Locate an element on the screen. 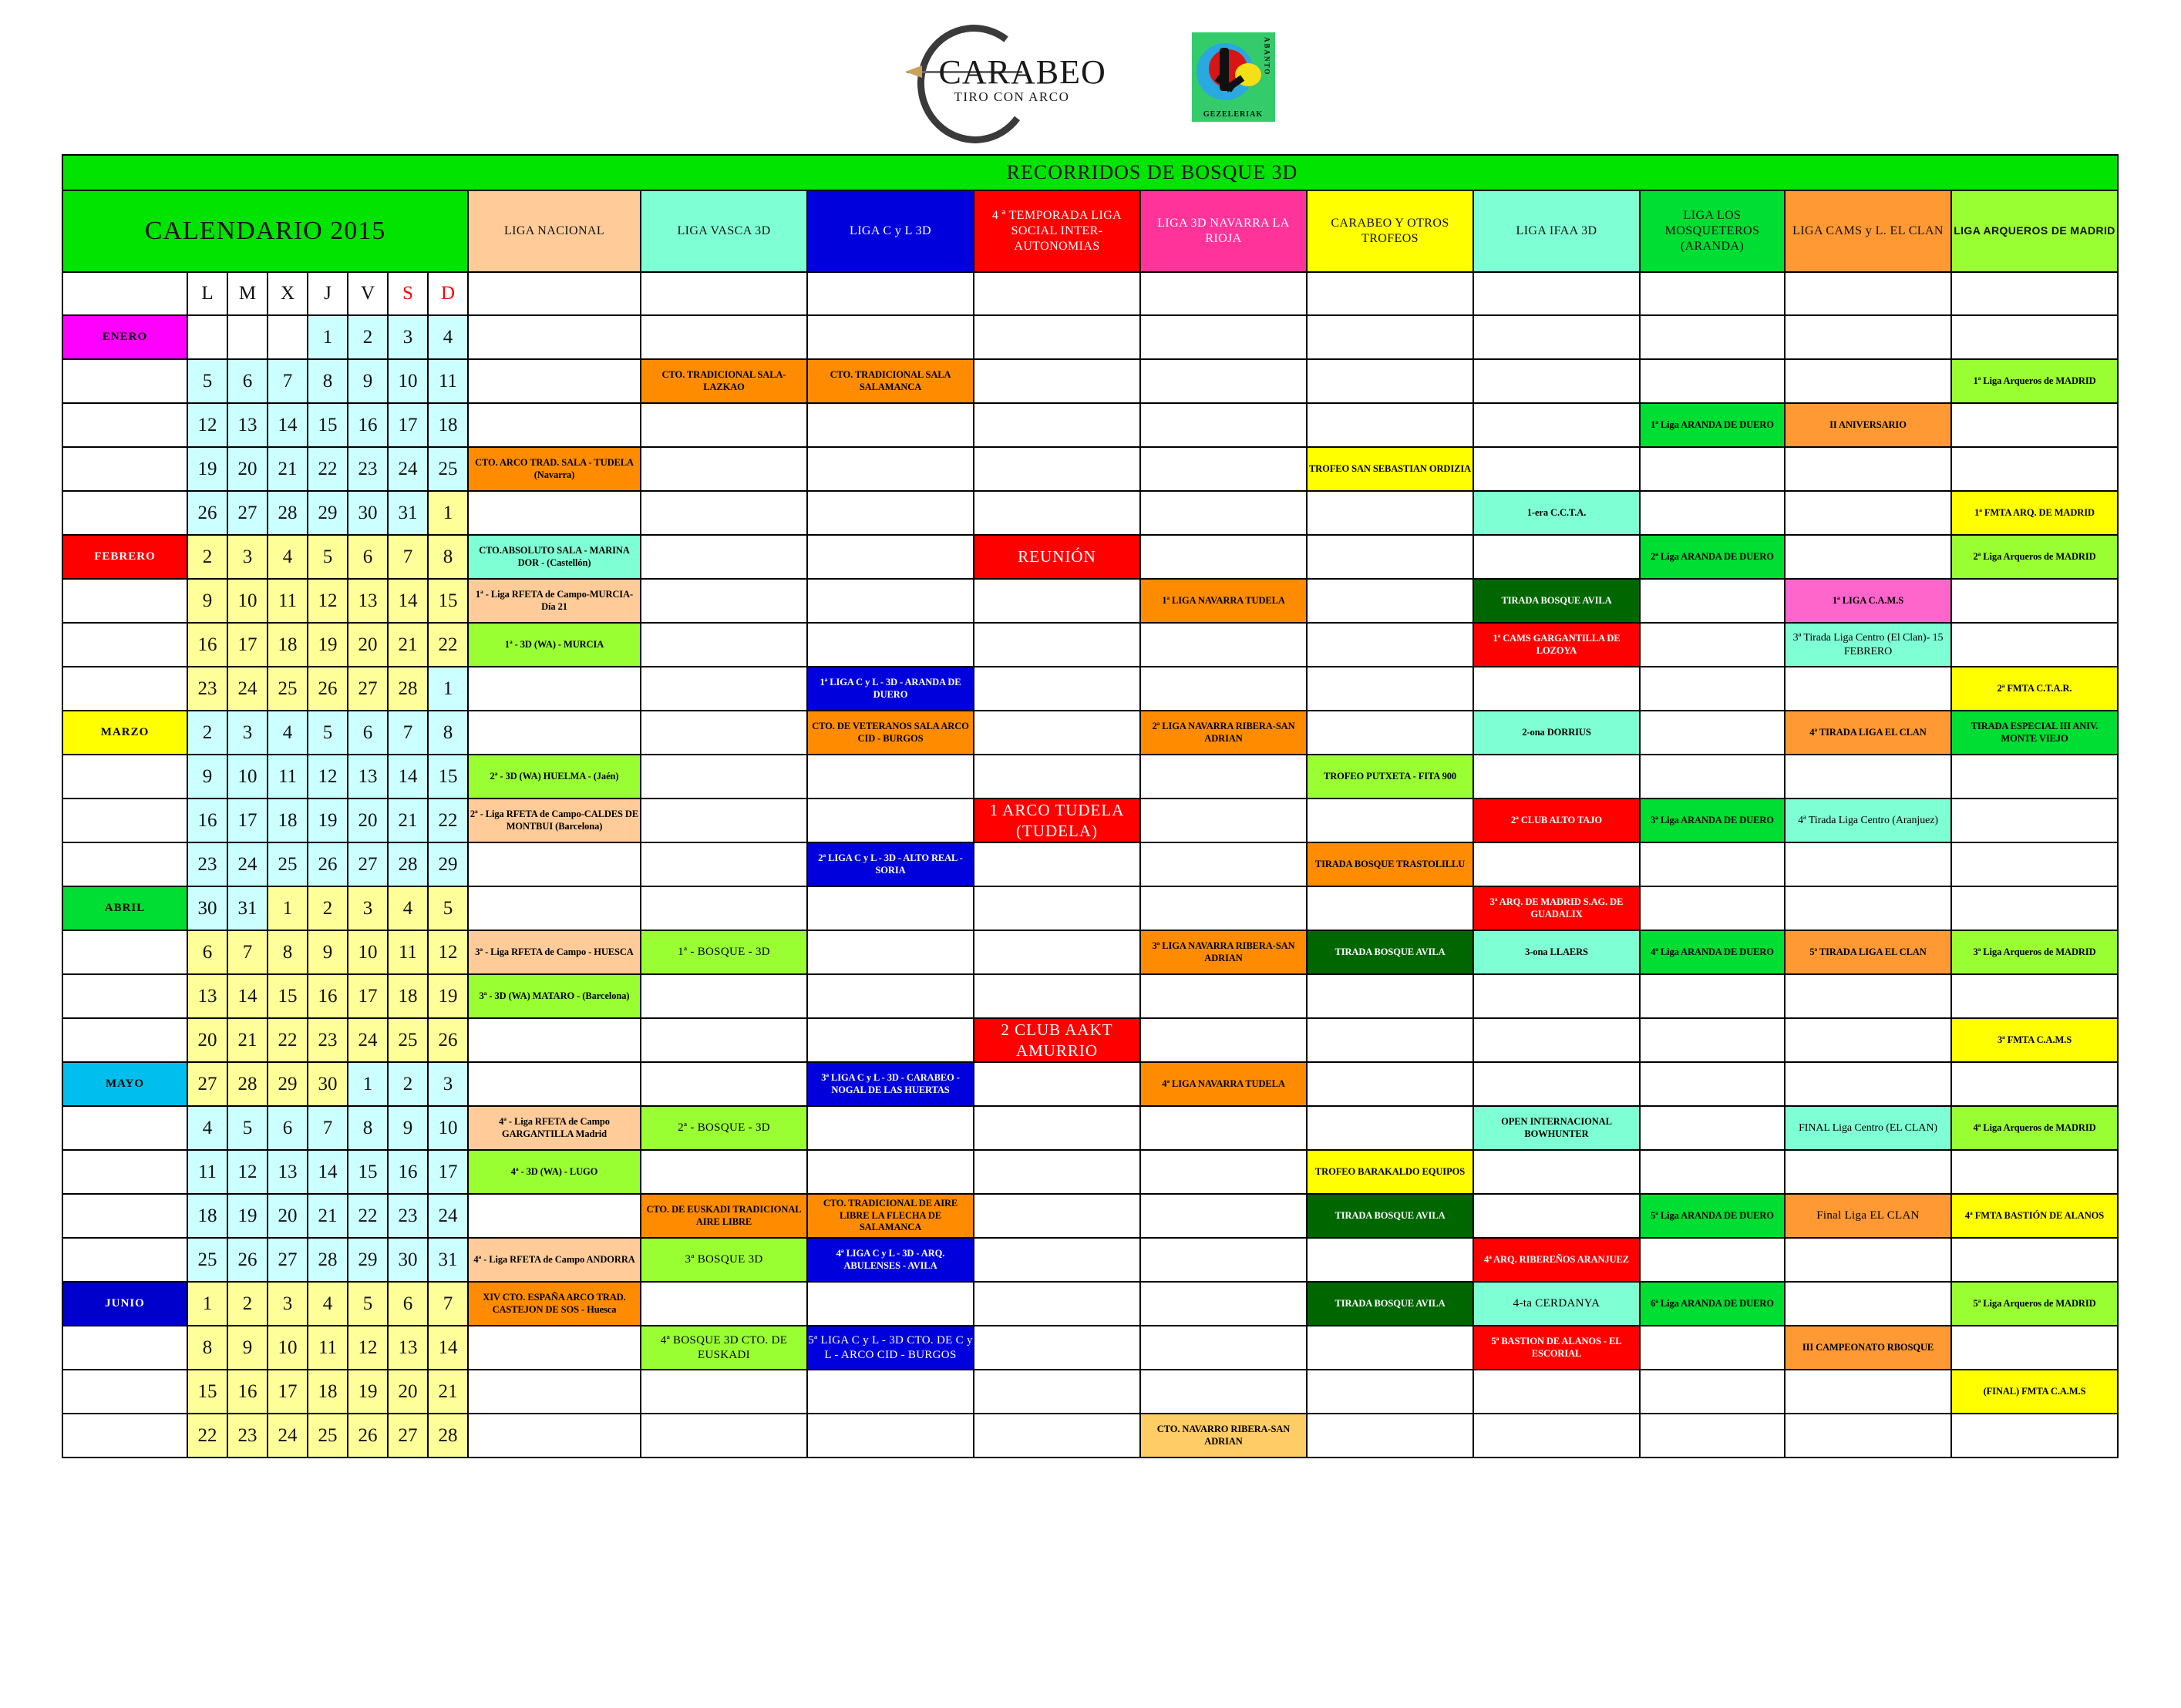  event-cell: TIRADA BOSQUE AVILA is located at coordinates (1390, 1303).